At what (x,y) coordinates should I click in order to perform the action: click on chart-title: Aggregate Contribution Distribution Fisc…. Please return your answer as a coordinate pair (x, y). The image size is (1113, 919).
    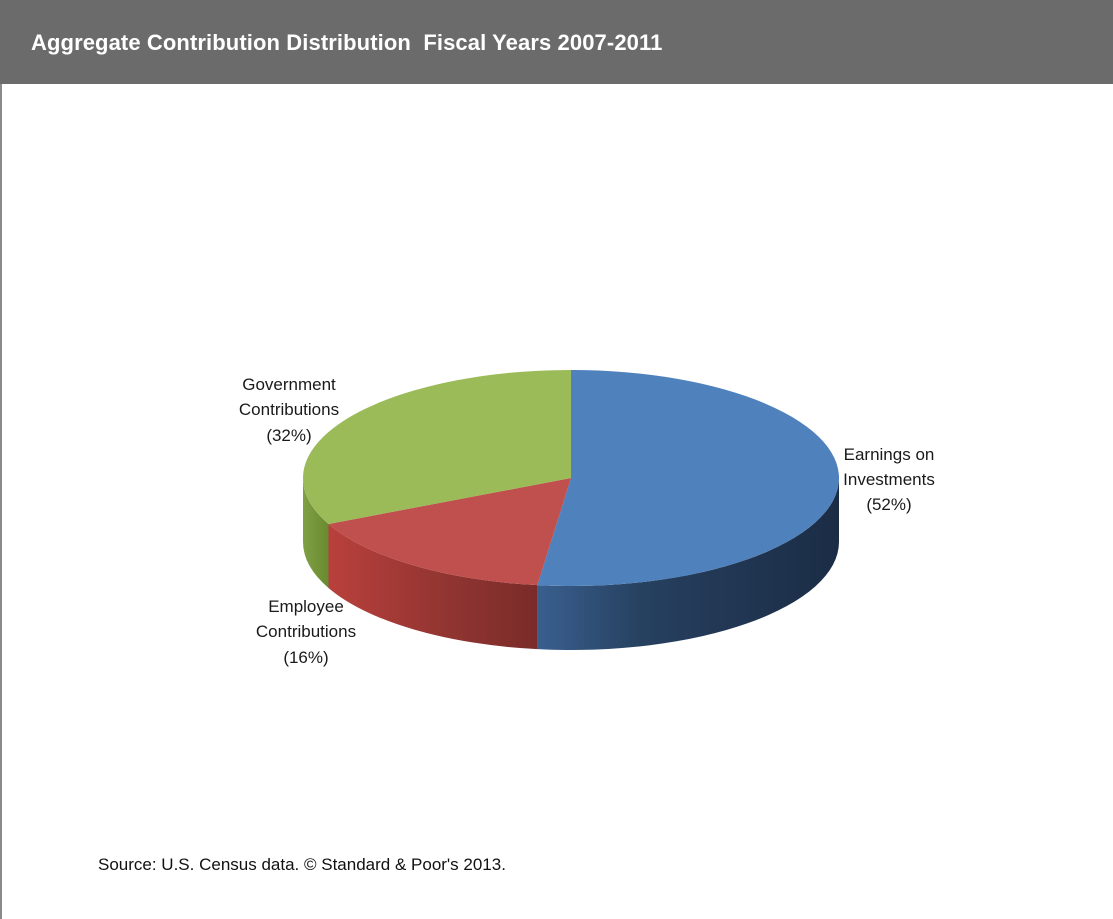
    Looking at the image, I should click on (347, 42).